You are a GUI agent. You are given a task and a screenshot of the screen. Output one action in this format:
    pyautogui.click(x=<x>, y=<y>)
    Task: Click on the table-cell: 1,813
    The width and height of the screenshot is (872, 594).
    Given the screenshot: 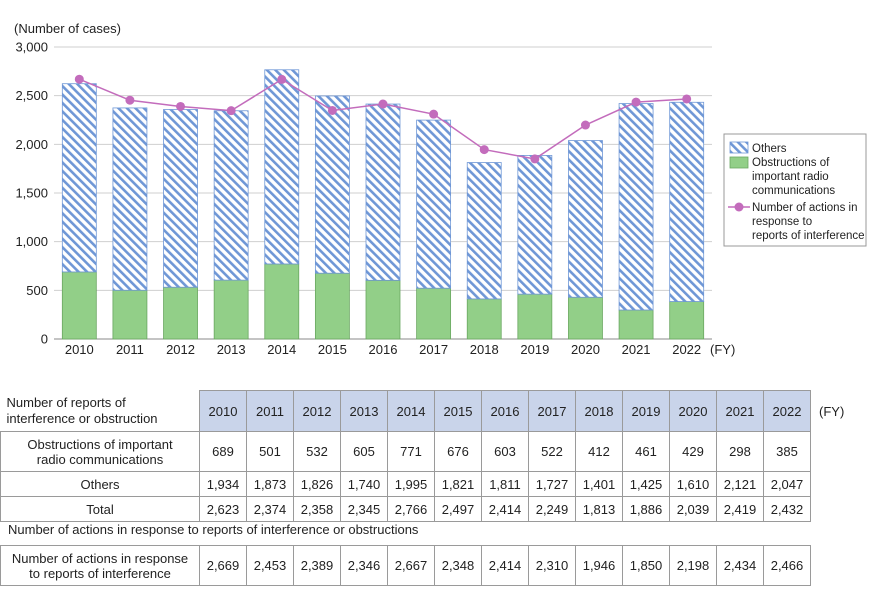 What is the action you would take?
    pyautogui.click(x=599, y=509)
    